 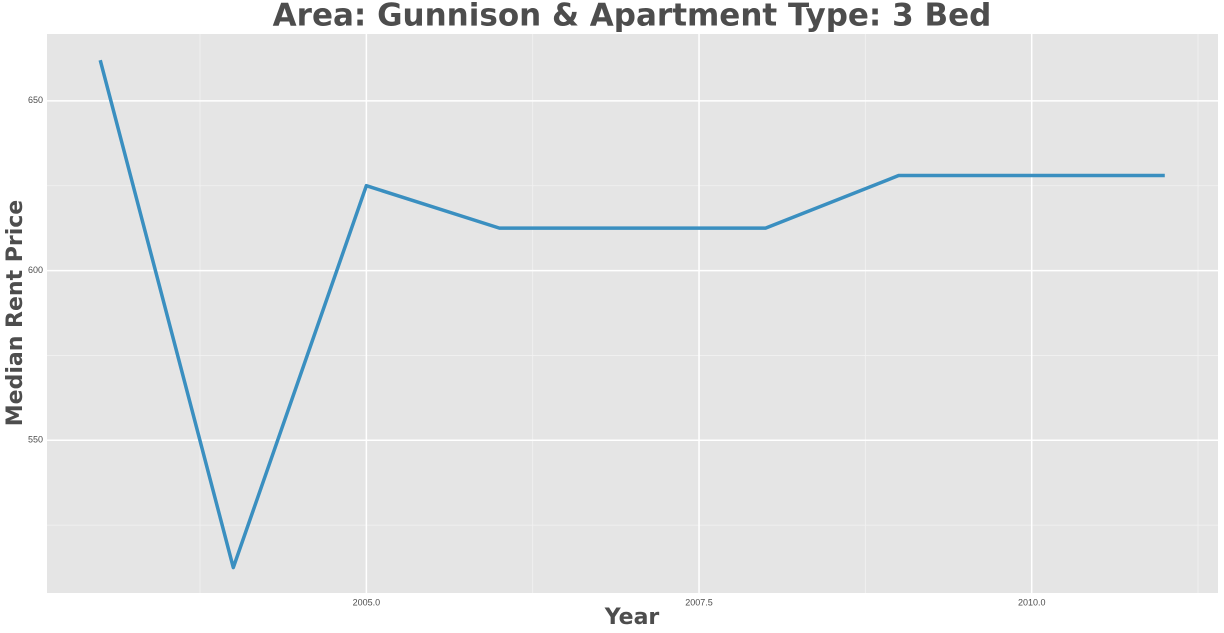 I want to click on y-tick-label: 550, so click(x=35, y=440).